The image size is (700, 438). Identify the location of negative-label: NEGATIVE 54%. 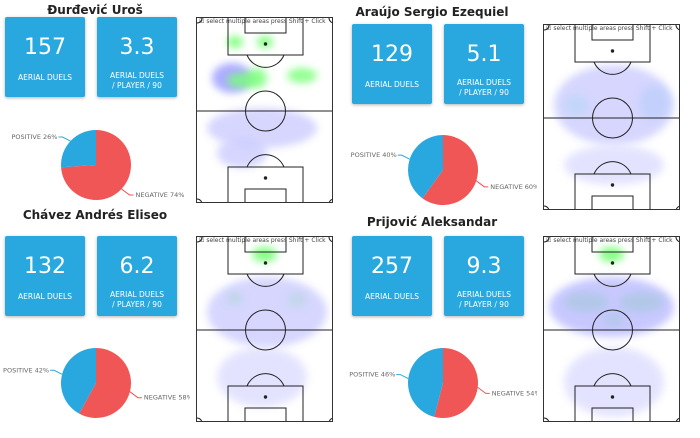
(514, 393).